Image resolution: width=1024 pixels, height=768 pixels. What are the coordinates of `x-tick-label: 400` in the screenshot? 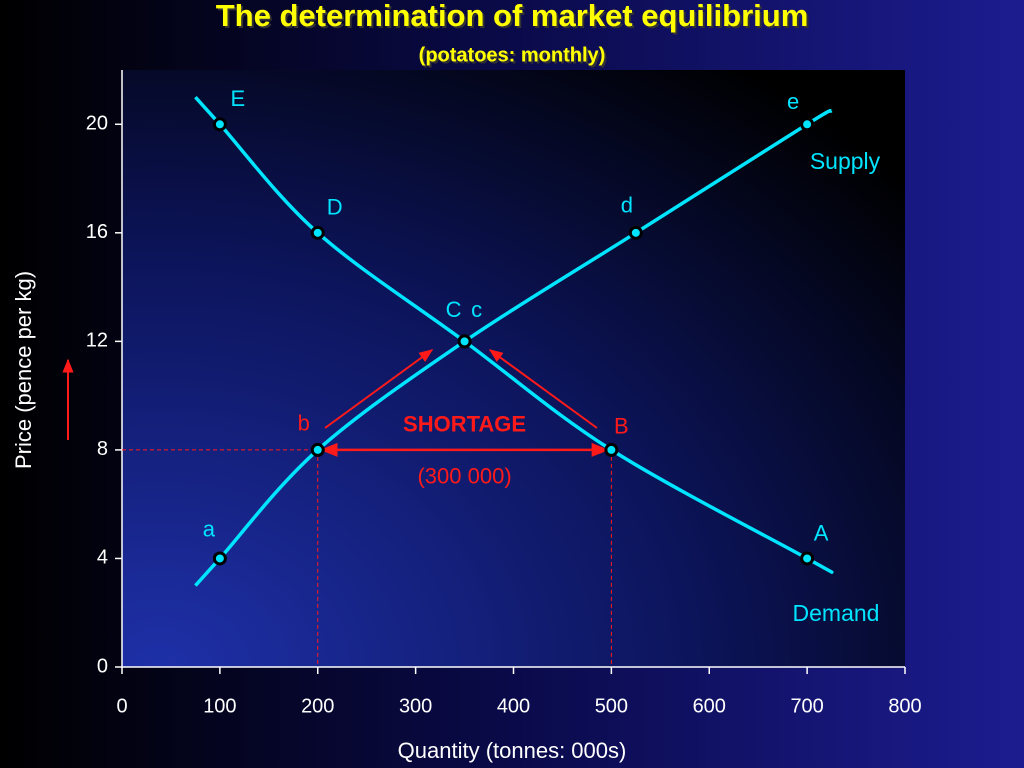 It's located at (513, 706).